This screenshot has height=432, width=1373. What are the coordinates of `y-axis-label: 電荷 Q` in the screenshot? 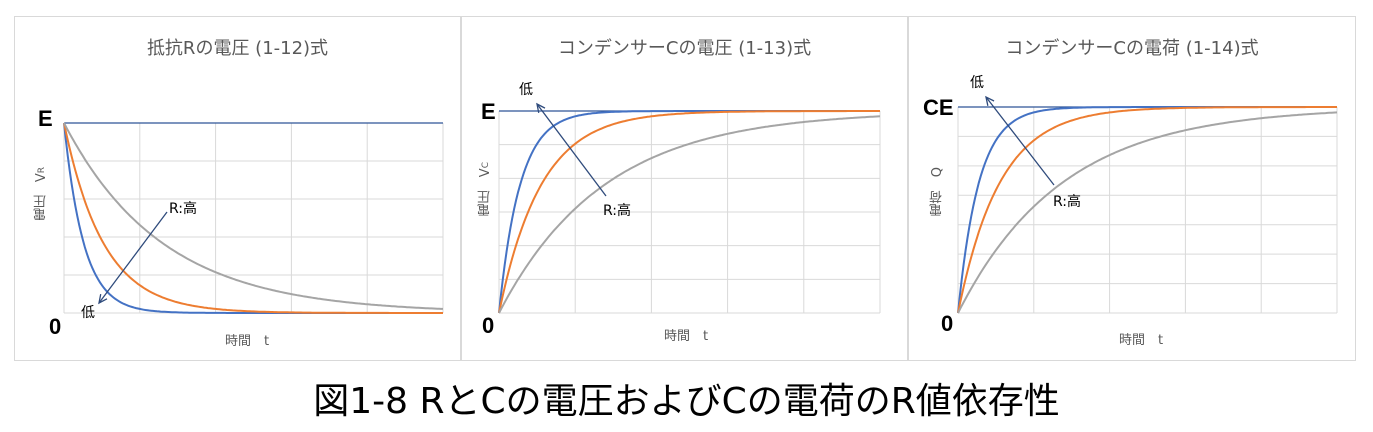 It's located at (937, 192).